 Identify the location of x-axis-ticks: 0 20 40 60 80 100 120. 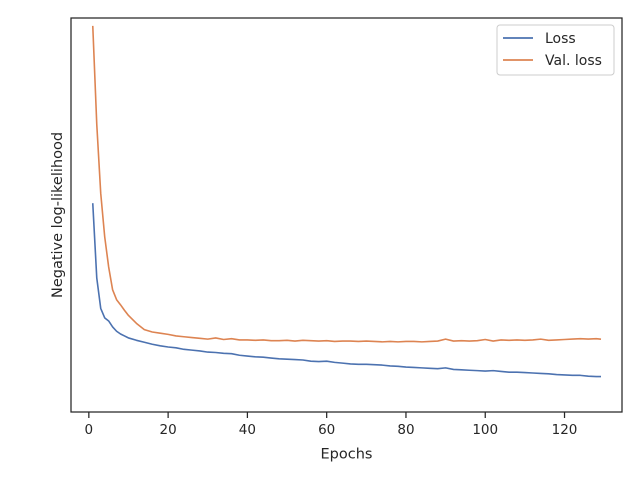
(331, 425).